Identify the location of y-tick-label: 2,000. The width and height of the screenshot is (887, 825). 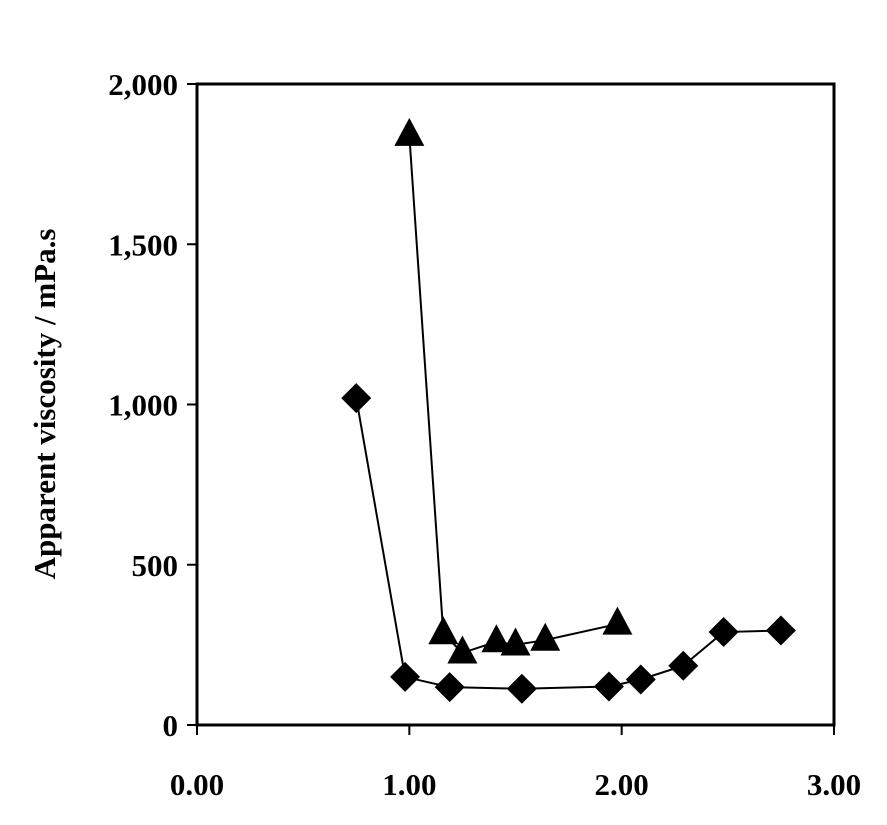
(143, 84).